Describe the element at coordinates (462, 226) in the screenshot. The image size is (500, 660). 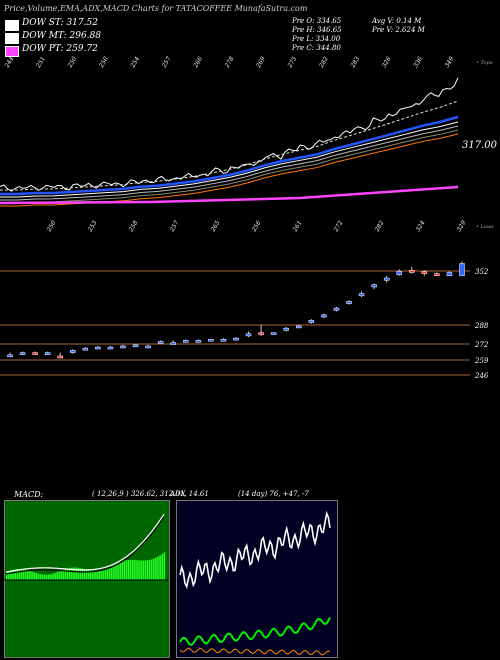
I see `x-tick-mid: 329` at that location.